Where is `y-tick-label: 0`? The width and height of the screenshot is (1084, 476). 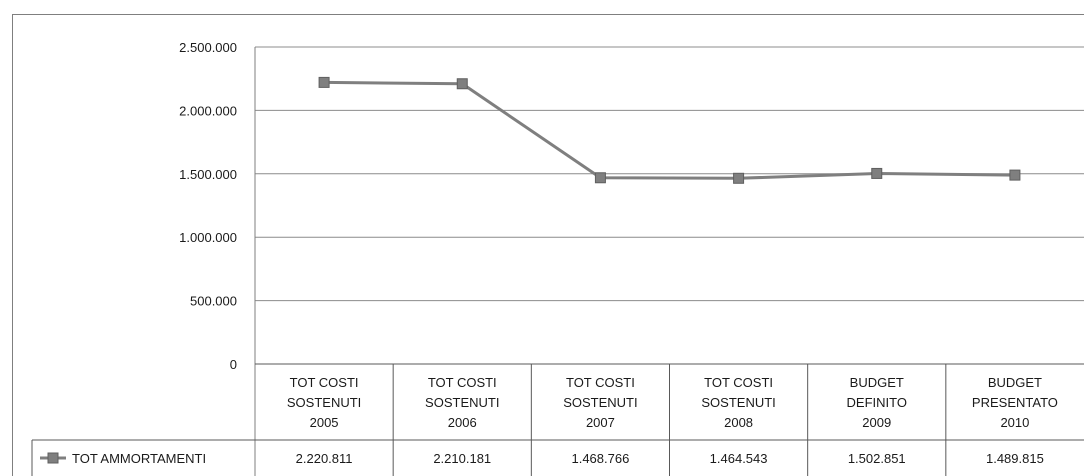 y-tick-label: 0 is located at coordinates (233, 364).